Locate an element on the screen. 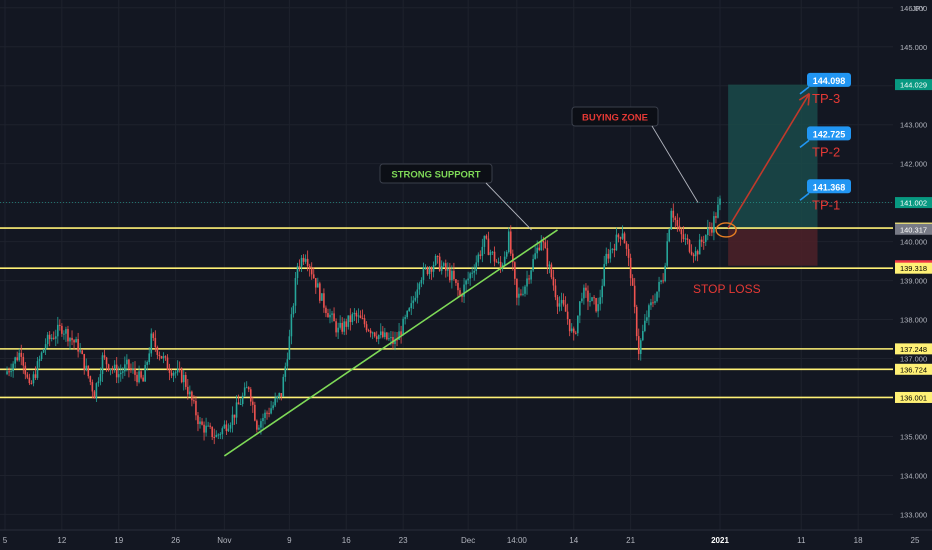 The height and width of the screenshot is (550, 932). target-value: 144.098 is located at coordinates (829, 81).